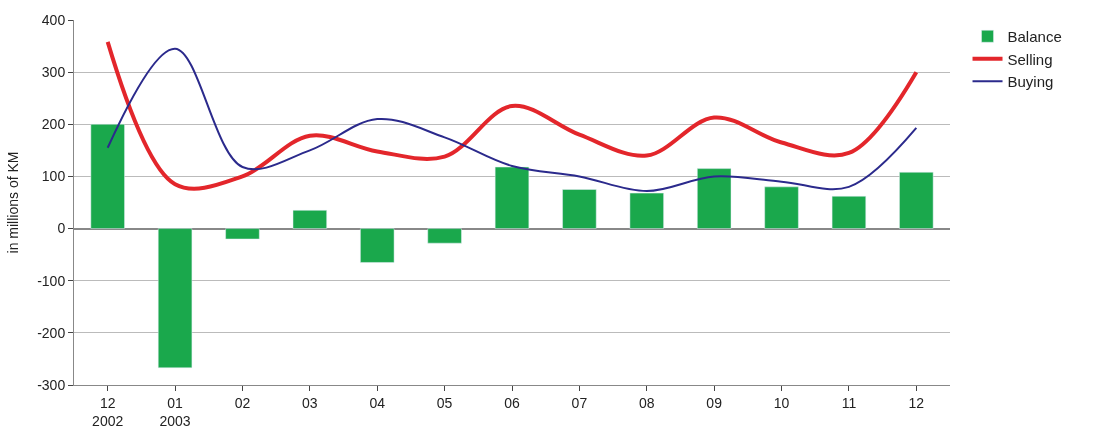  I want to click on x-tick-label: 10, so click(781, 402).